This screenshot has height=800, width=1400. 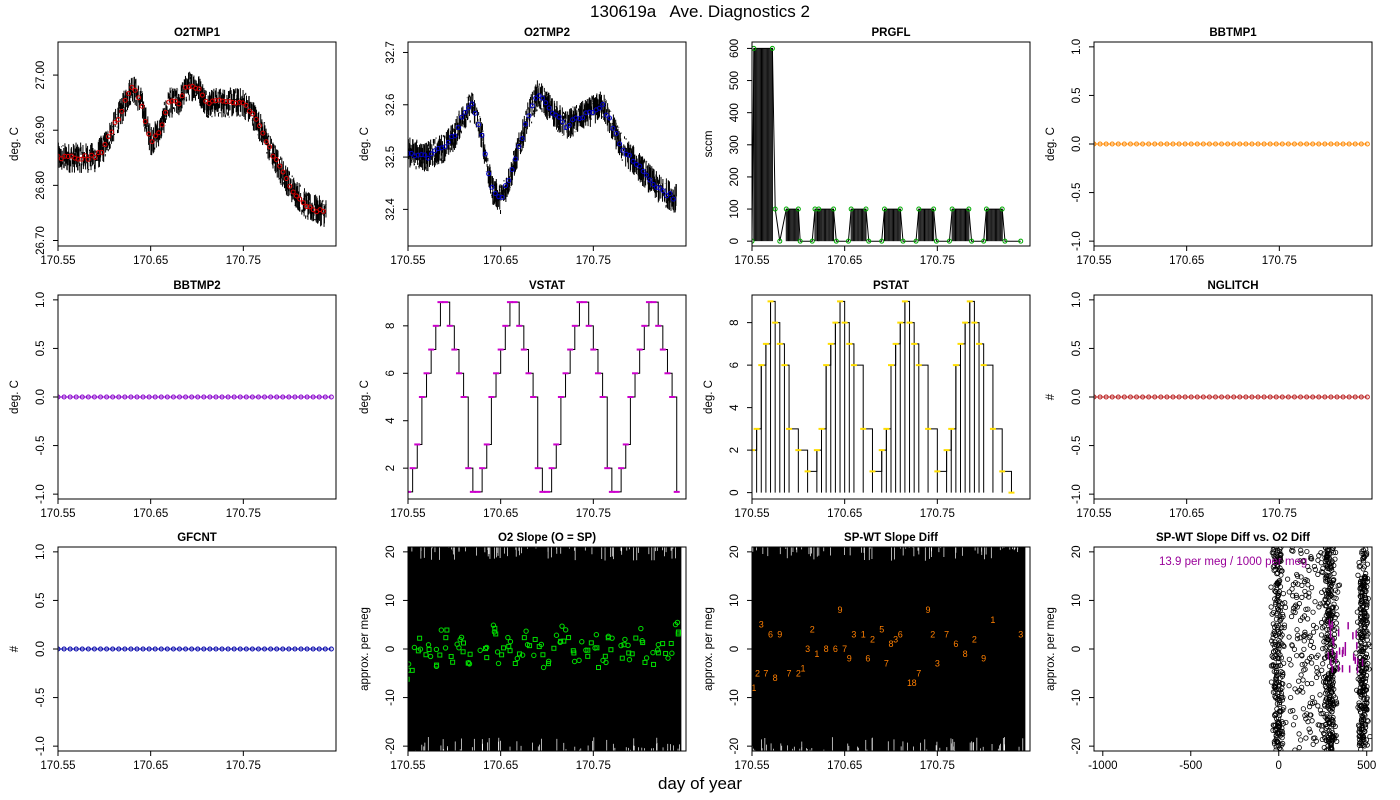 I want to click on x-tick-label: 170.75, so click(x=593, y=514).